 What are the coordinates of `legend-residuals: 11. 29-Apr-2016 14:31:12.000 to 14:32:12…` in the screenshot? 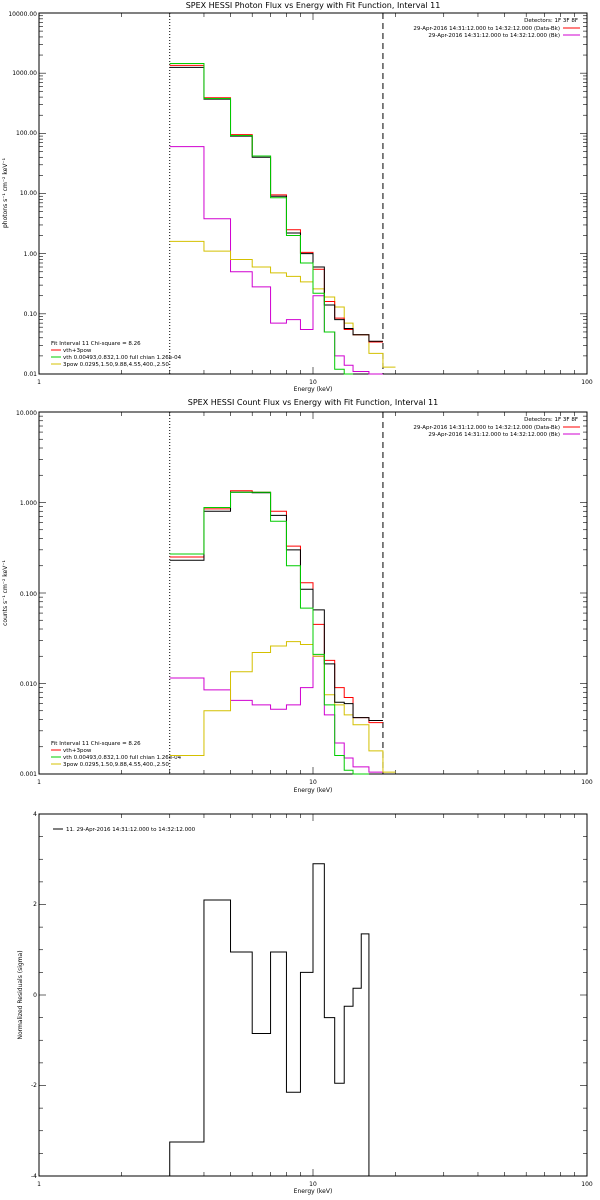 It's located at (131, 830).